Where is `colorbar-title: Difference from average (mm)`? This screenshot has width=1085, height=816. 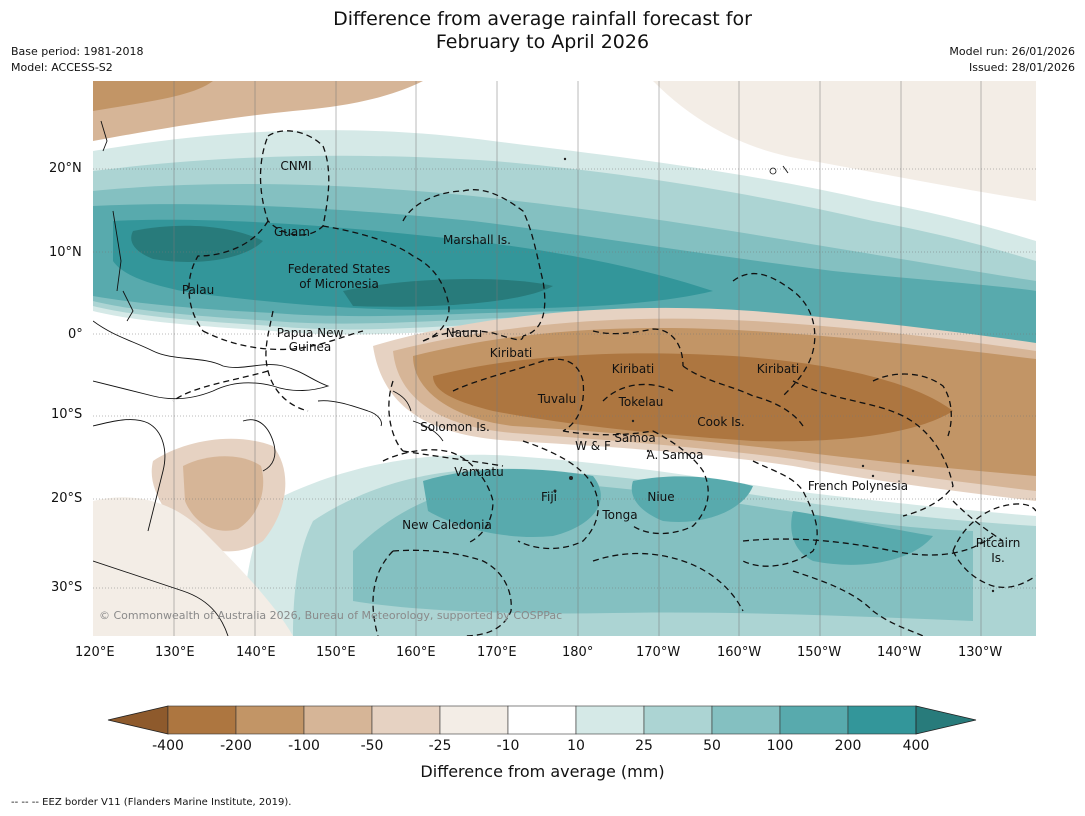 colorbar-title: Difference from average (mm) is located at coordinates (542, 771).